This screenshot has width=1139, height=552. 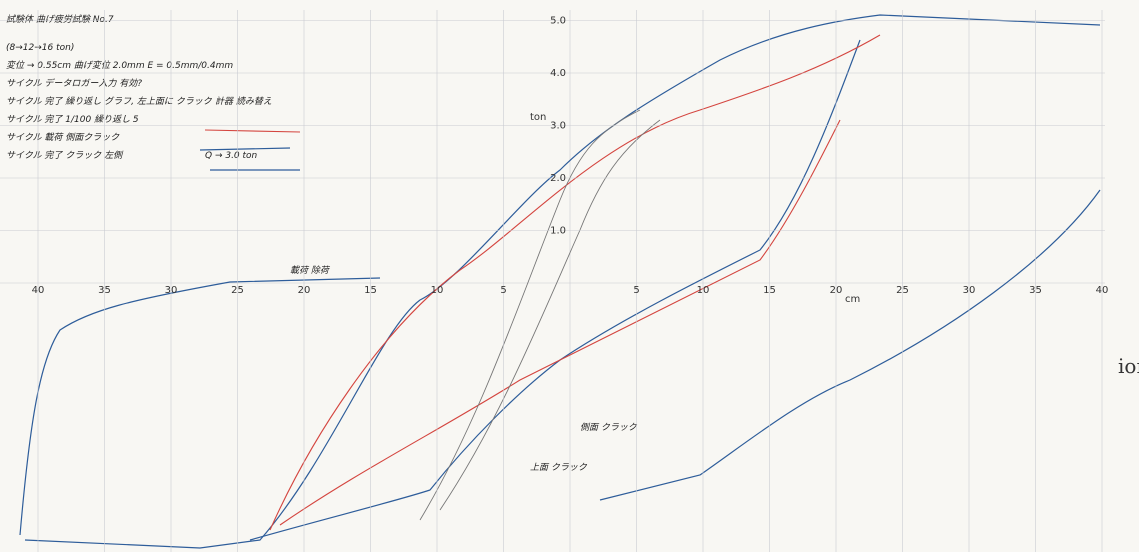 I want to click on y-tick-label: 3.0, so click(x=558, y=126).